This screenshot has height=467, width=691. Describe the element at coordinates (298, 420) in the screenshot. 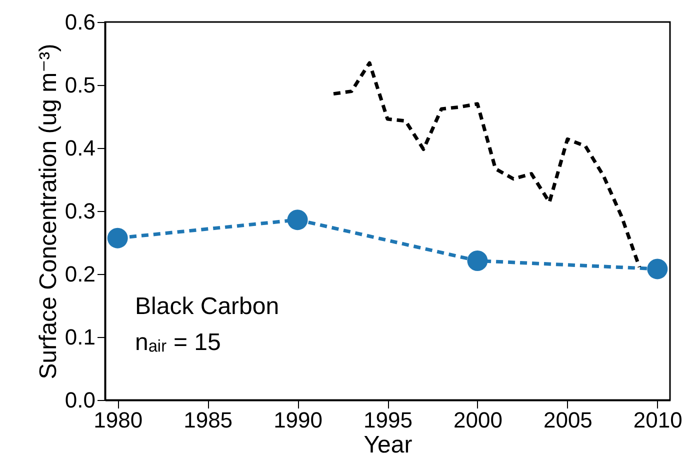

I see `x-tick-label: 1990` at that location.